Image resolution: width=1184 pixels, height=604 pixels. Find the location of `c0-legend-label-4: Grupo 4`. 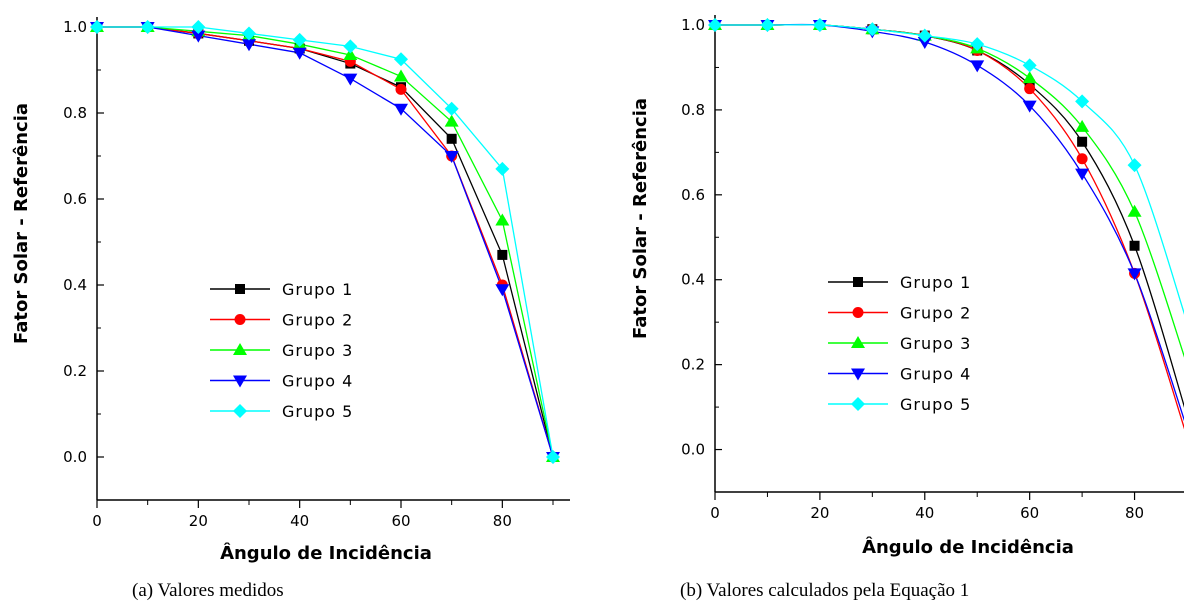

c0-legend-label-4: Grupo 4 is located at coordinates (317, 381).